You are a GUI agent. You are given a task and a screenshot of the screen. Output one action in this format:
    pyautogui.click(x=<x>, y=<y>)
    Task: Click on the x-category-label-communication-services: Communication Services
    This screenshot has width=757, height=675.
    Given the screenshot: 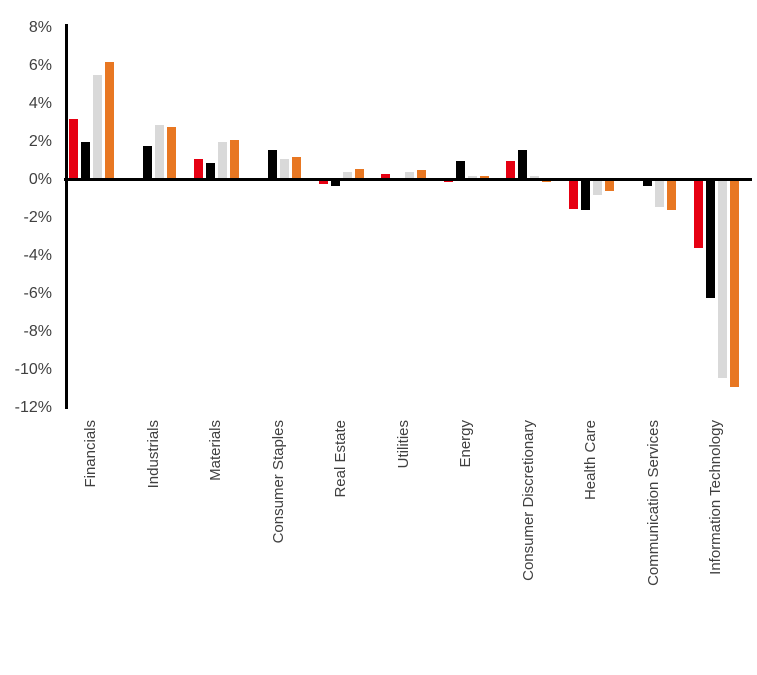 What is the action you would take?
    pyautogui.click(x=653, y=503)
    